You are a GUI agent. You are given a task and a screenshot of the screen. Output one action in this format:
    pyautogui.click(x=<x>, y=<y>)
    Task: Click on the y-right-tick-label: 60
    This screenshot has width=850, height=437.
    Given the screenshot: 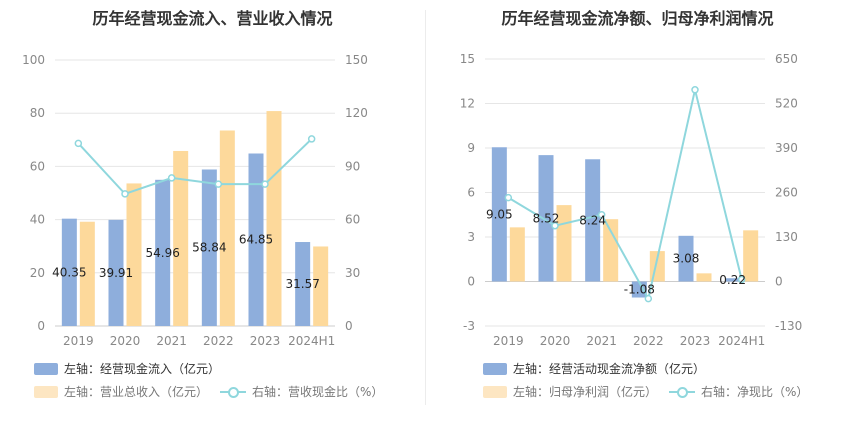 What is the action you would take?
    pyautogui.click(x=352, y=220)
    